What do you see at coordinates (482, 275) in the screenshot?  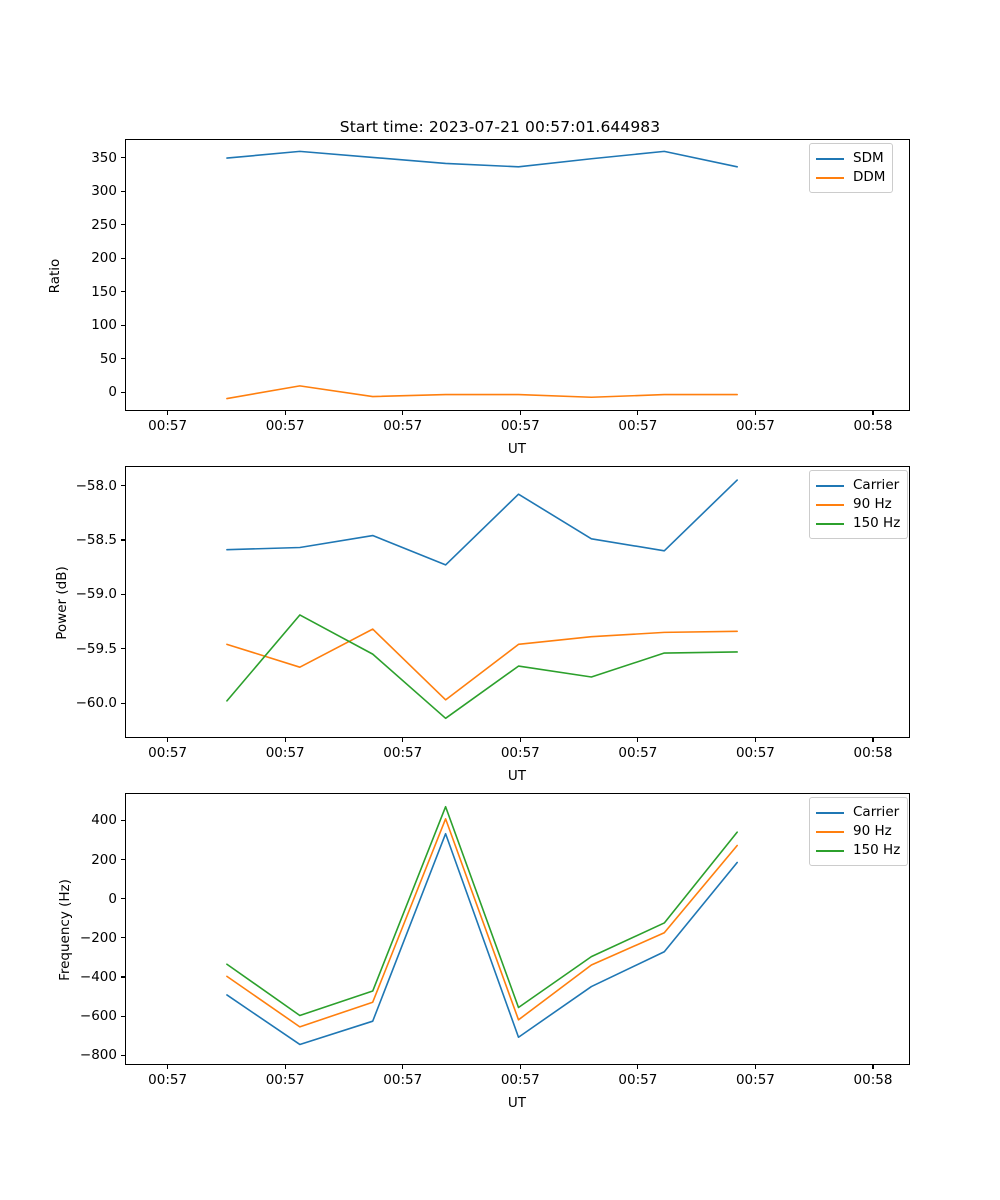 I see `ratio-plot-lines` at bounding box center [482, 275].